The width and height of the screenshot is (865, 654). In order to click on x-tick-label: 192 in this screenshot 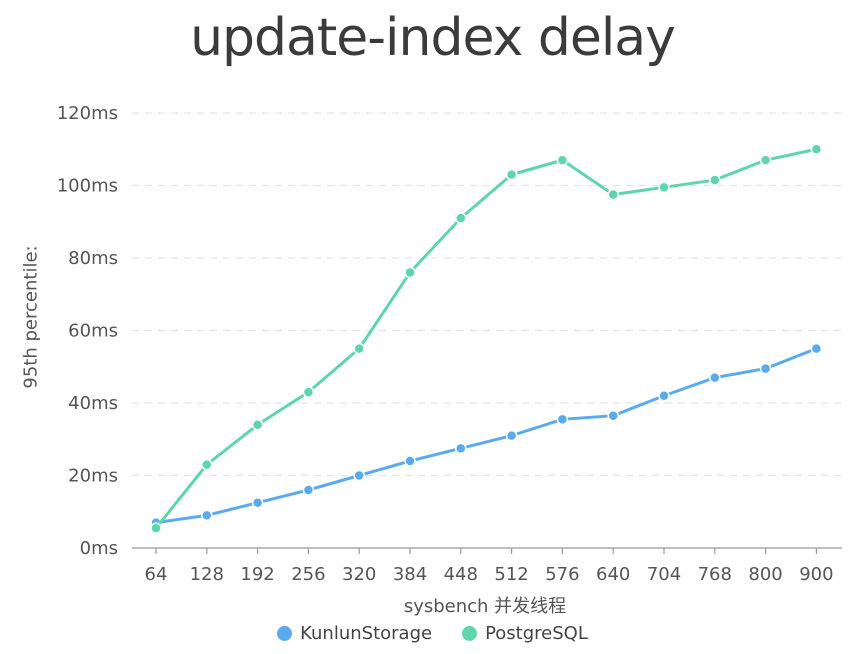, I will do `click(257, 574)`.